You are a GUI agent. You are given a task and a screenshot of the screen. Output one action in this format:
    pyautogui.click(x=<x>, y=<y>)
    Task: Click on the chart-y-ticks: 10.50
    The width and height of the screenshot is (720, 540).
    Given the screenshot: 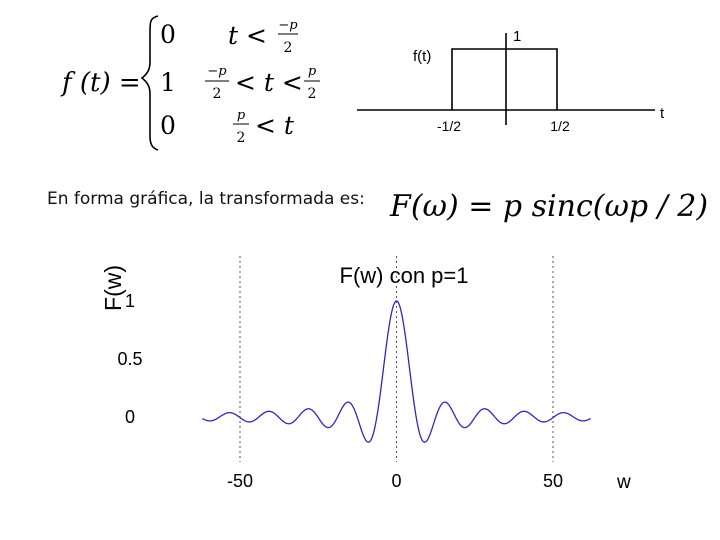 What is the action you would take?
    pyautogui.click(x=129, y=359)
    